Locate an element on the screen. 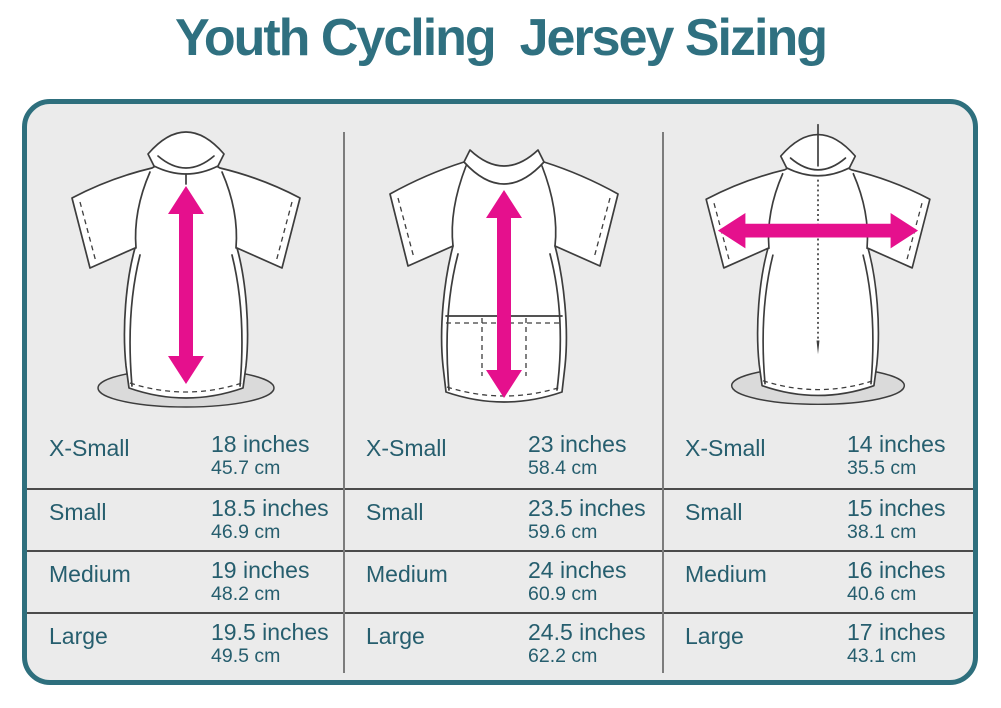 The image size is (1001, 708). jersey-front-zipper-svg is located at coordinates (818, 264).